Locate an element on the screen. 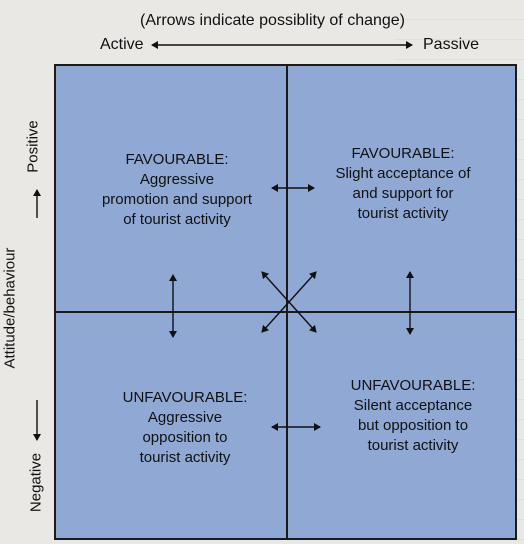 The height and width of the screenshot is (544, 524). quadrant-line: but opposition to is located at coordinates (413, 425).